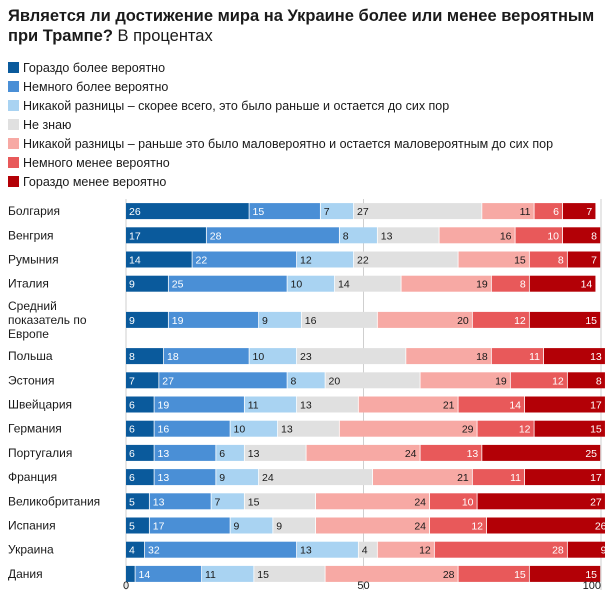 Image resolution: width=605 pixels, height=596 pixels. I want to click on bar-value-label: 29, so click(468, 430).